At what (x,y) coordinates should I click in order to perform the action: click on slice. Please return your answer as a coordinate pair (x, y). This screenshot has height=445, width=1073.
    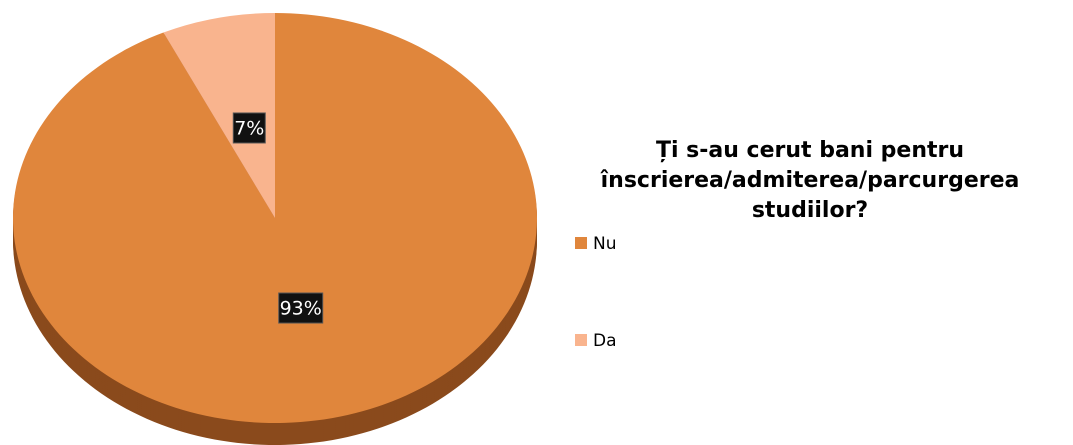
    Looking at the image, I should click on (219, 115).